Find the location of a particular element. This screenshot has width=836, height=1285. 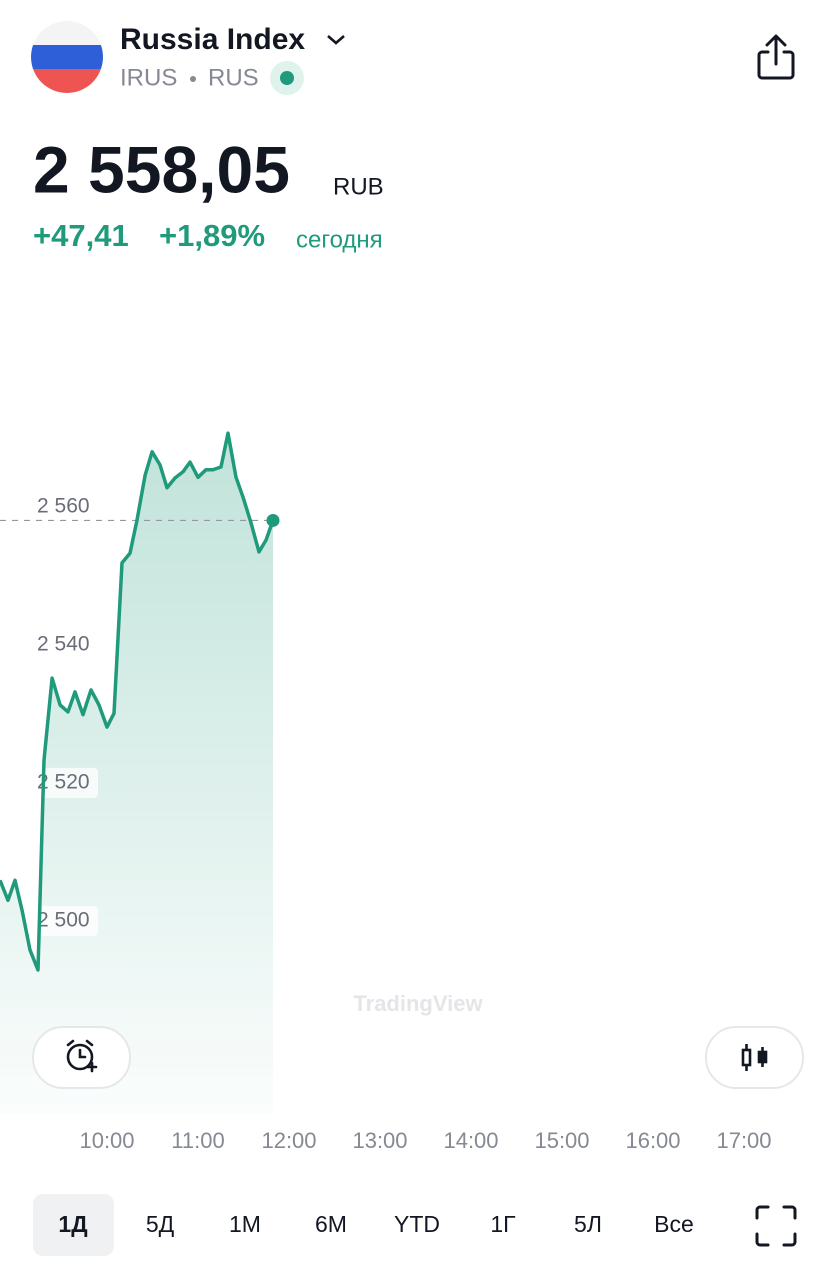

y-tick-label: 2 560 is located at coordinates (63, 506).